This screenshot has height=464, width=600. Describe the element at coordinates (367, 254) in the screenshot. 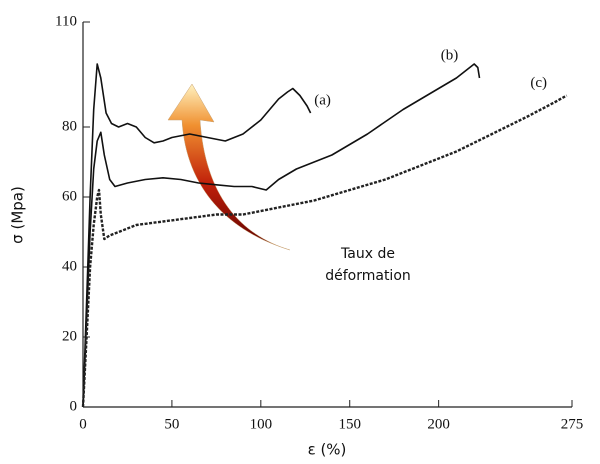

I see `annotation: Taux de` at that location.